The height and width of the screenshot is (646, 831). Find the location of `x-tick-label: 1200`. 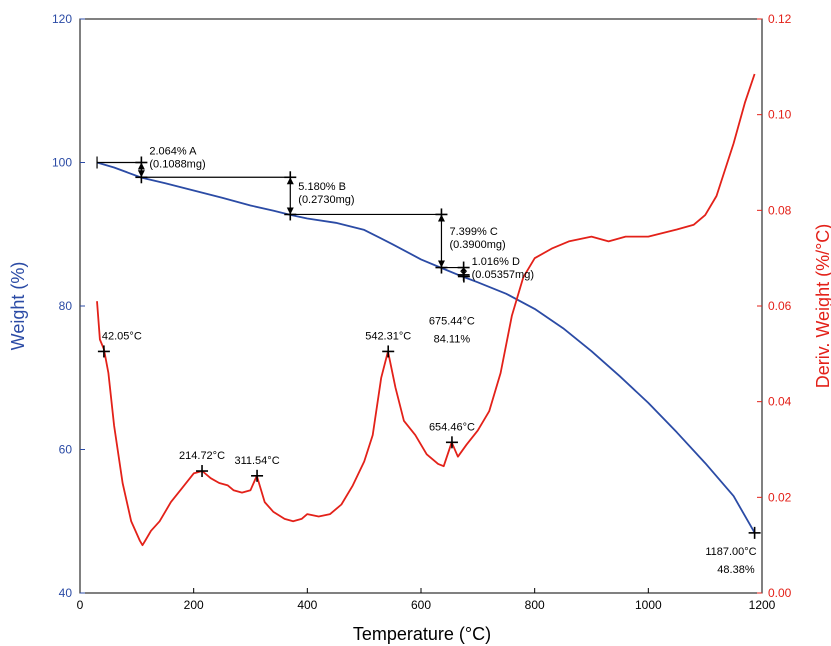

x-tick-label: 1200 is located at coordinates (762, 605).